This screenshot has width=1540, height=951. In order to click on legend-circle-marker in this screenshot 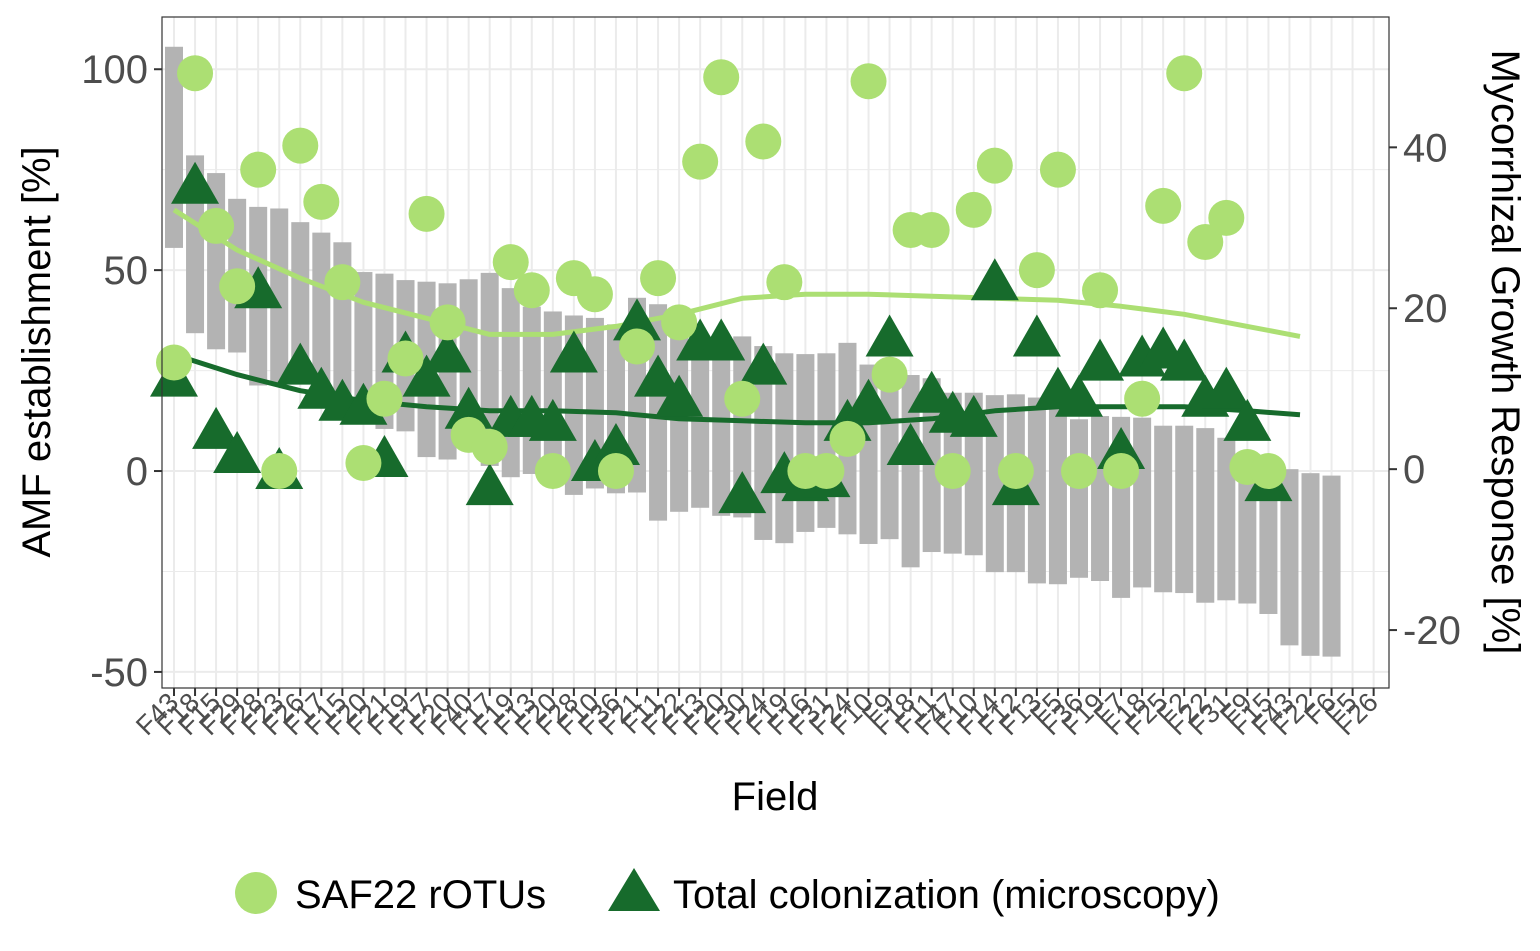, I will do `click(256, 893)`.